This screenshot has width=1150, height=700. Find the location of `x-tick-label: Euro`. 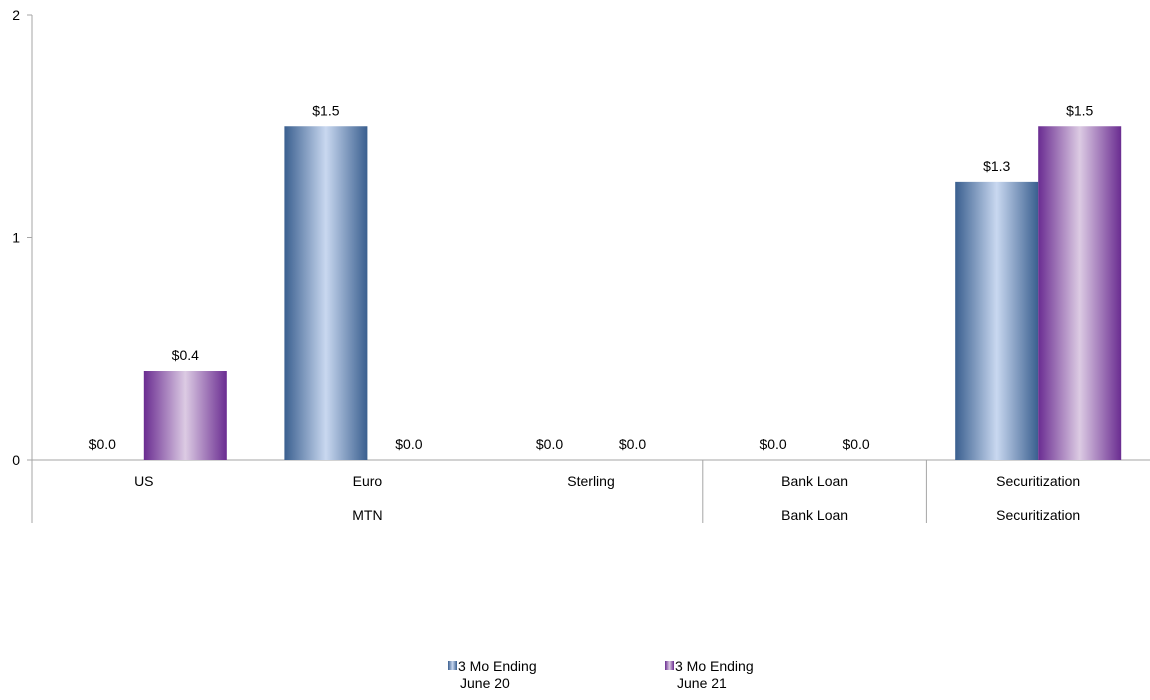

x-tick-label: Euro is located at coordinates (368, 481).